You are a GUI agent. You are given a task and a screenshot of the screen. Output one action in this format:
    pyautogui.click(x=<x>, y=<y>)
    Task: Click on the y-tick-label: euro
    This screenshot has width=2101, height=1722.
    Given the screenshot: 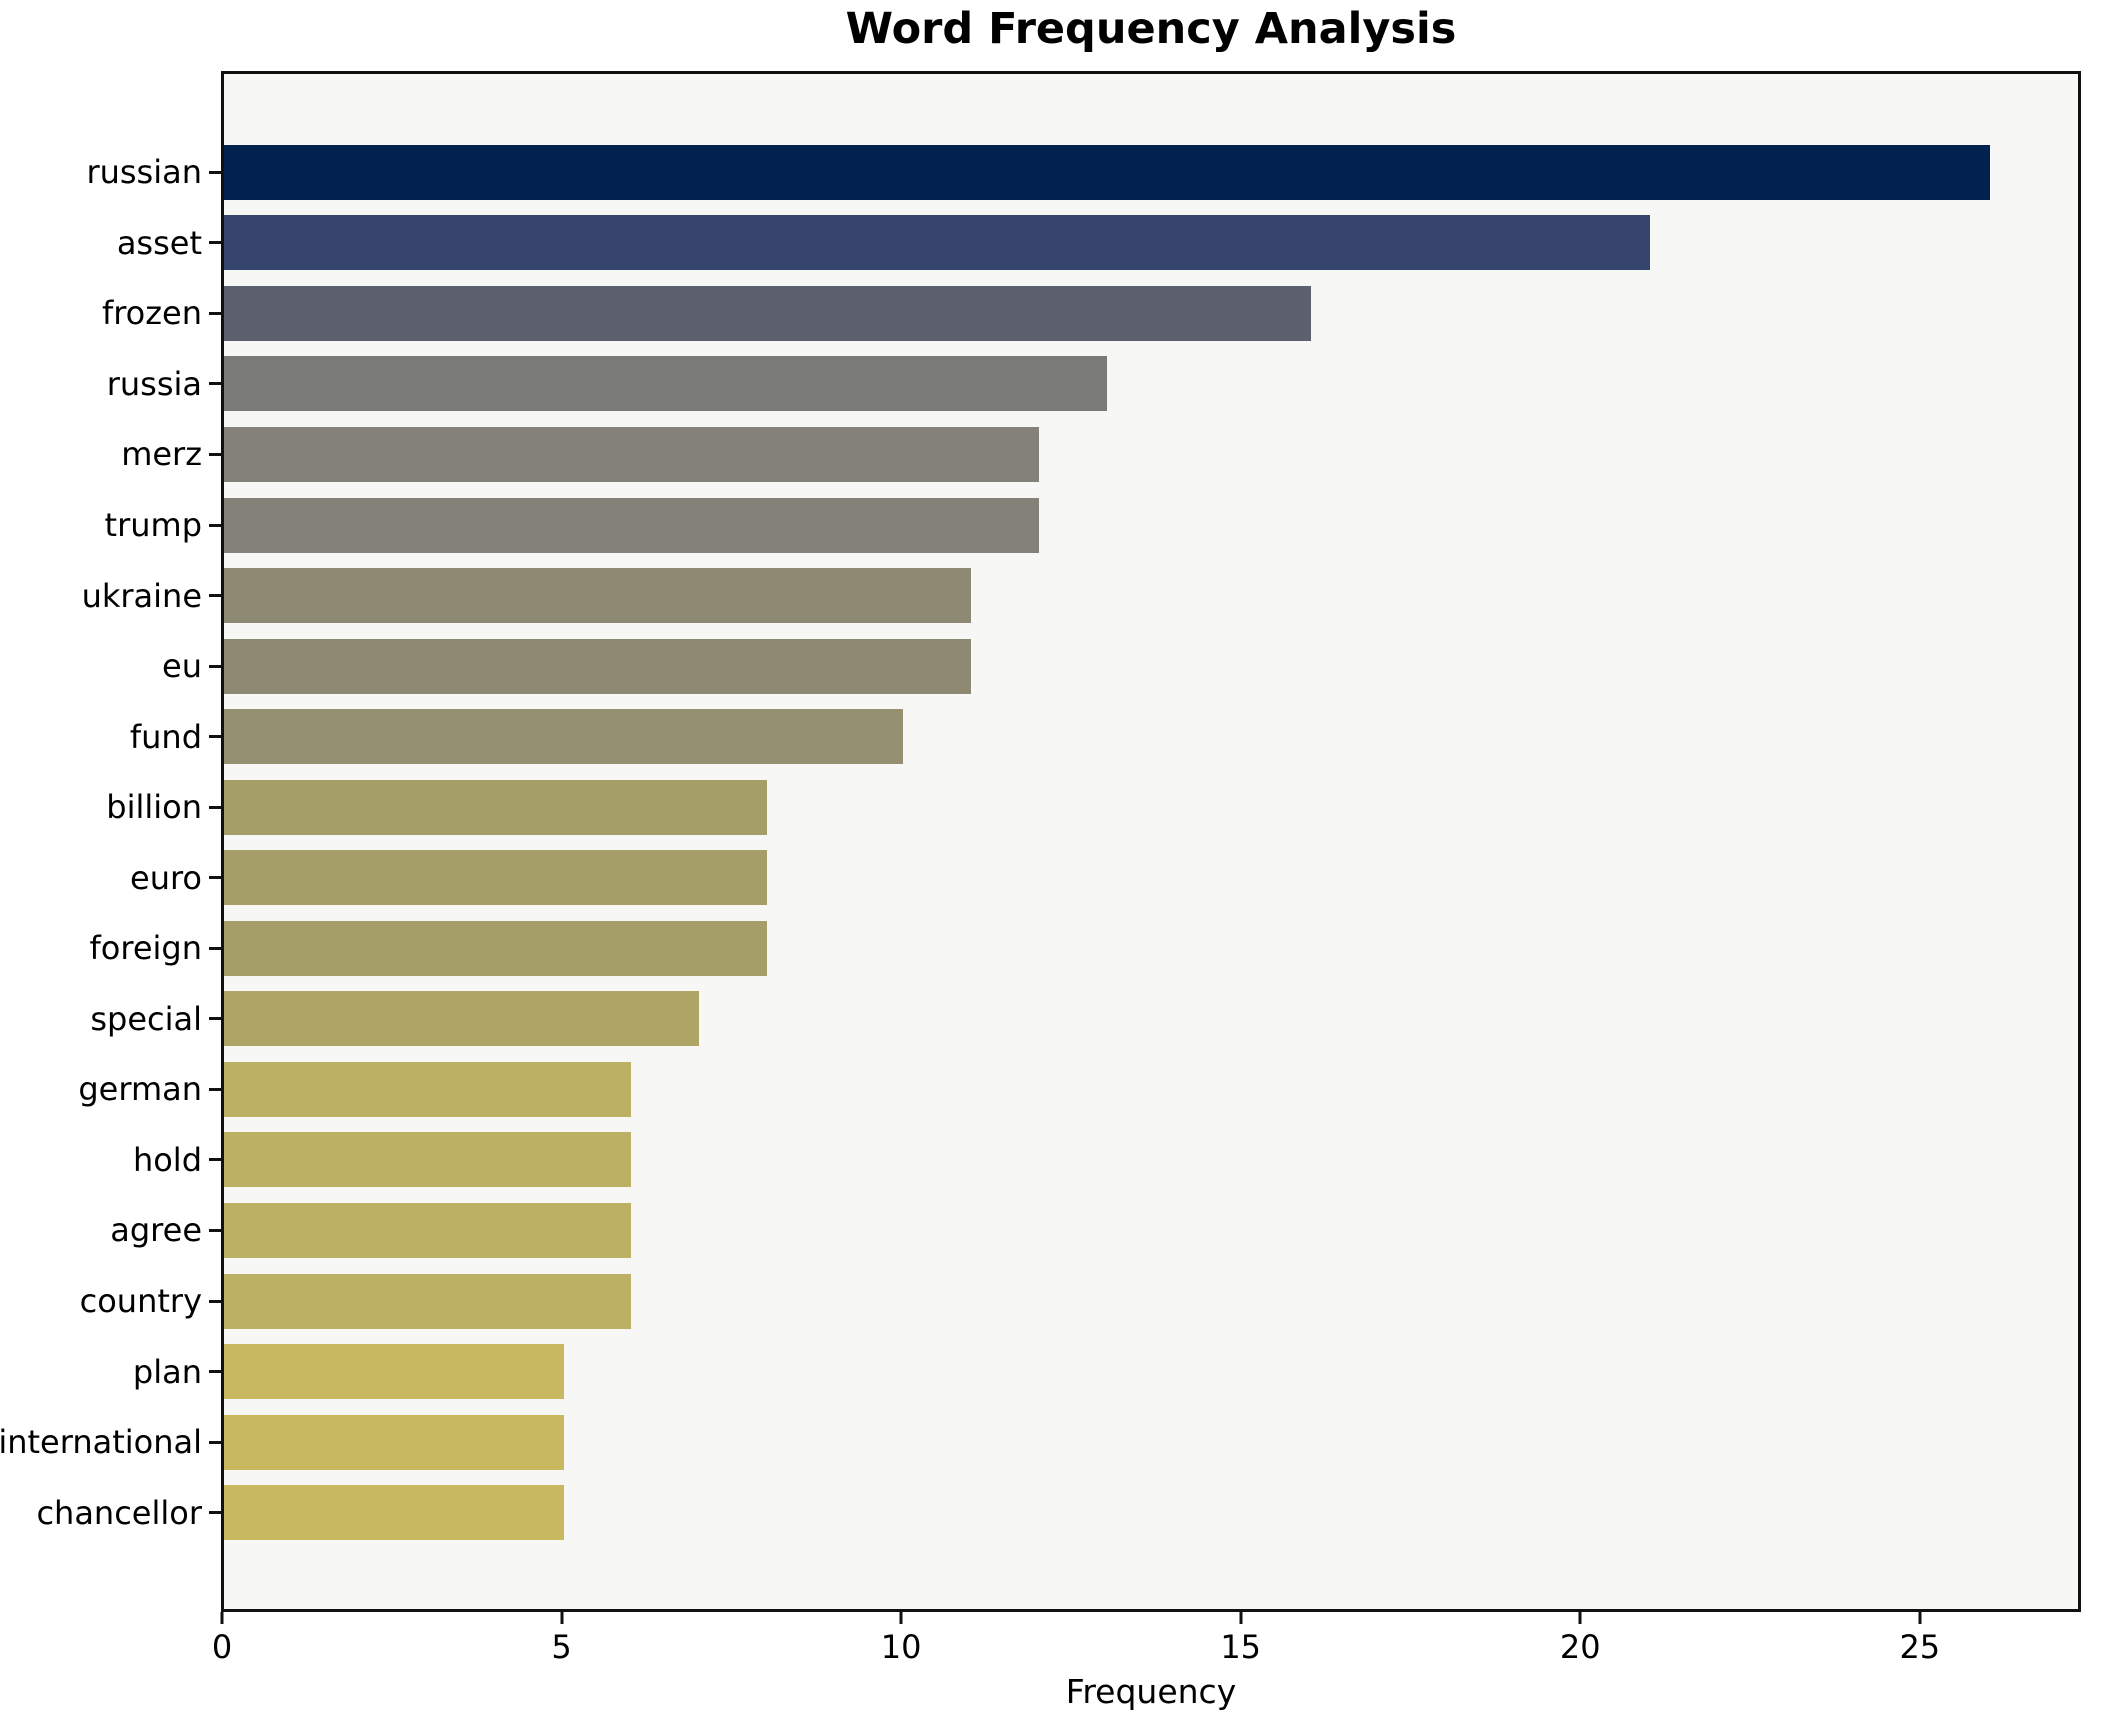 What is the action you would take?
    pyautogui.click(x=166, y=877)
    